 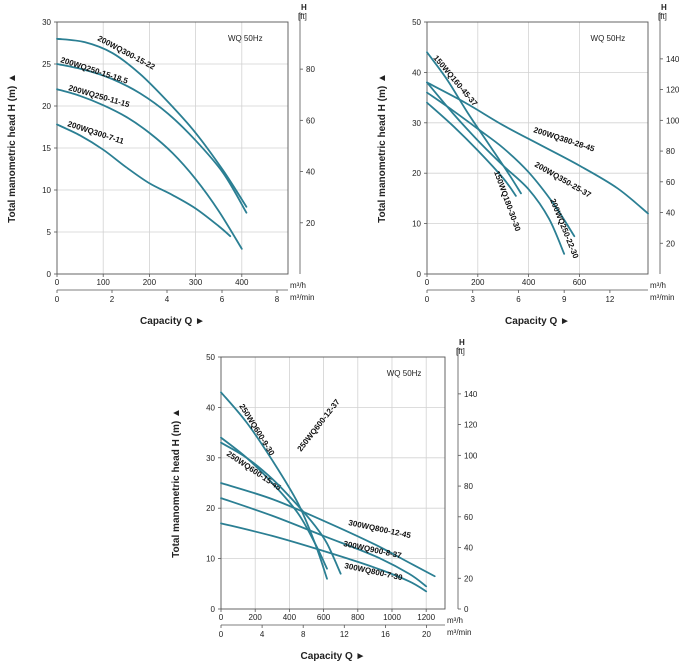 I want to click on series-label: 200WQ250-15-18.5, so click(x=94, y=70).